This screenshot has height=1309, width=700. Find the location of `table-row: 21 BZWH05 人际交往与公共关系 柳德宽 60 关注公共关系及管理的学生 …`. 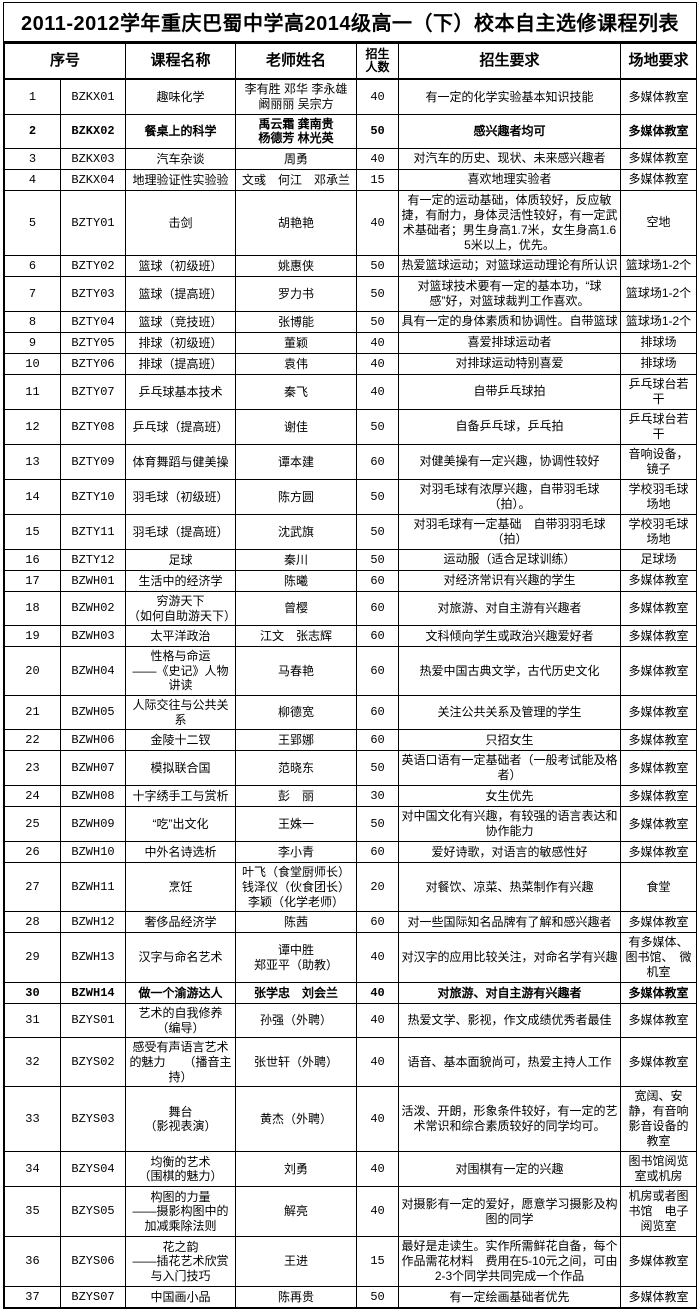

table-row: 21 BZWH05 人际交往与公共关系 柳德宽 60 关注公共关系及管理的学生 … is located at coordinates (351, 712).